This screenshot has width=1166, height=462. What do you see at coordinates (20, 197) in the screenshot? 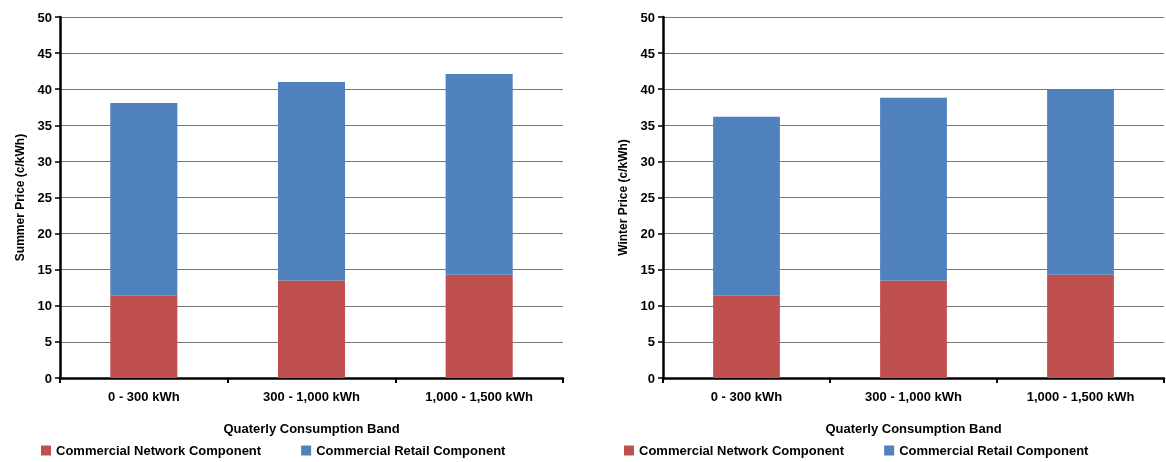
I see `y-axis-title: Summer Price (c/kWh)` at bounding box center [20, 197].